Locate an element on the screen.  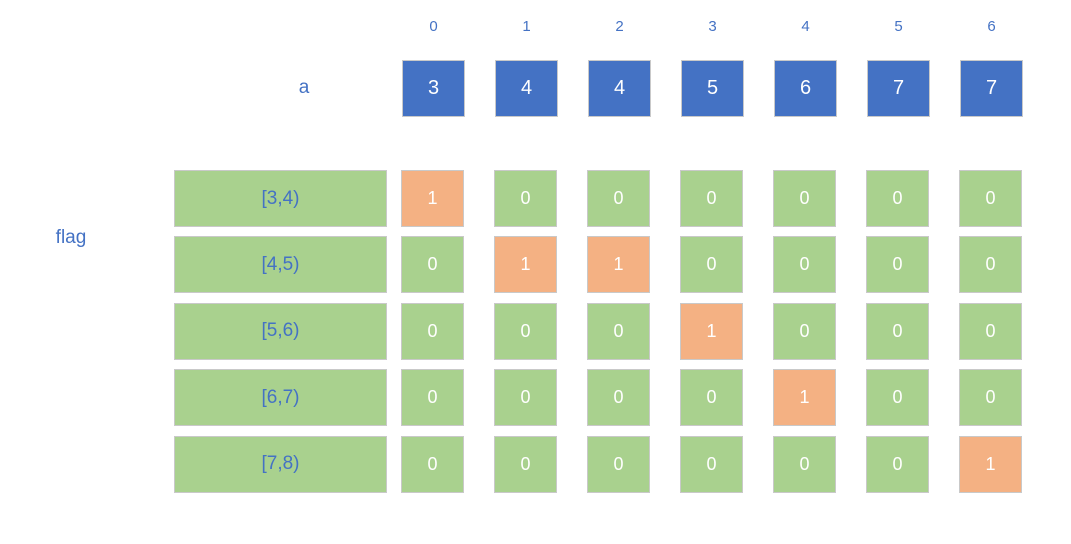
flag-cell-3-1: 0 is located at coordinates (525, 398).